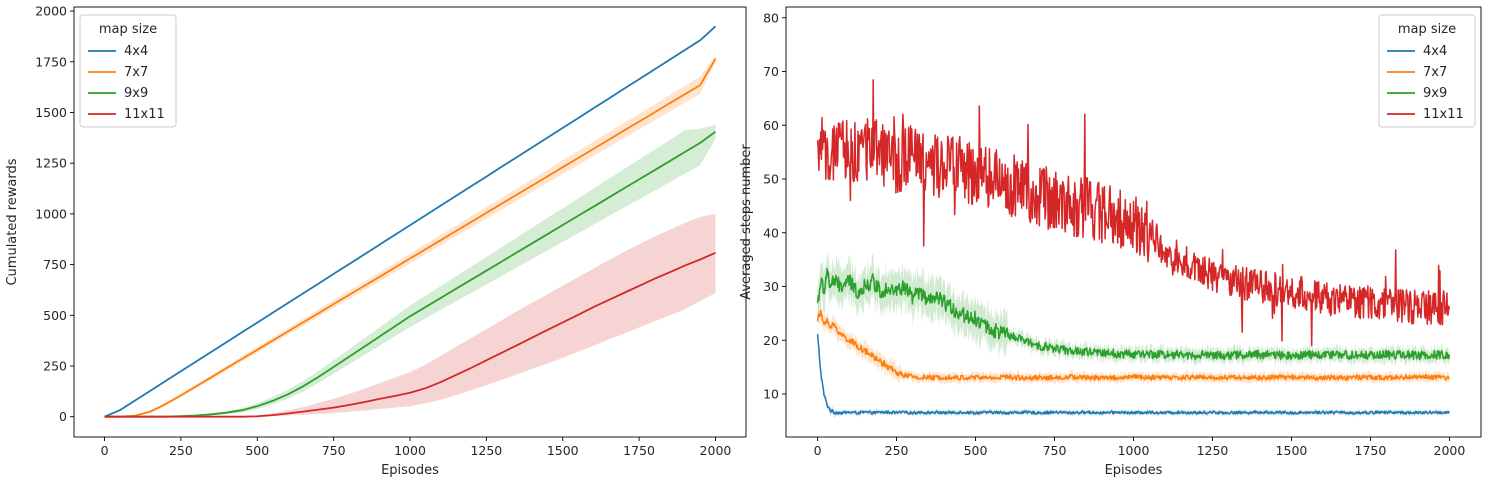  I want to click on y-tick-label: 1750, so click(51, 61).